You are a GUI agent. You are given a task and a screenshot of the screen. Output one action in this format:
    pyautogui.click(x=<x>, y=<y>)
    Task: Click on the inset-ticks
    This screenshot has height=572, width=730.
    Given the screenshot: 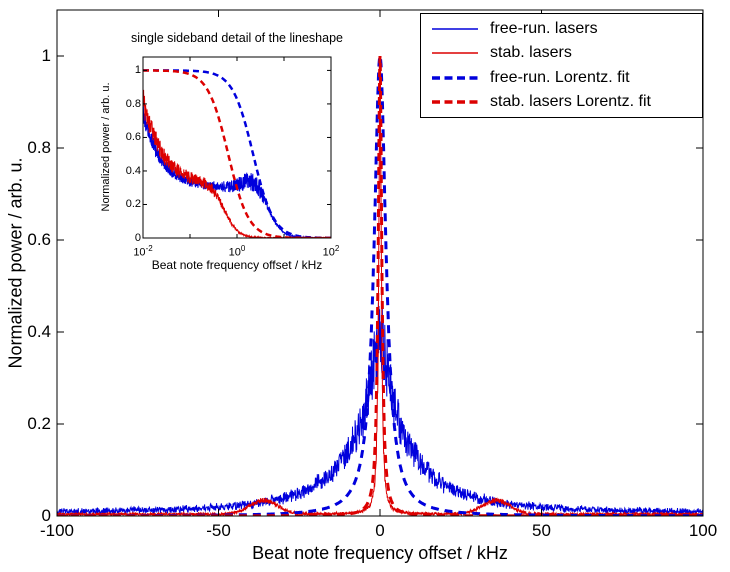 What is the action you would take?
    pyautogui.click(x=237, y=148)
    